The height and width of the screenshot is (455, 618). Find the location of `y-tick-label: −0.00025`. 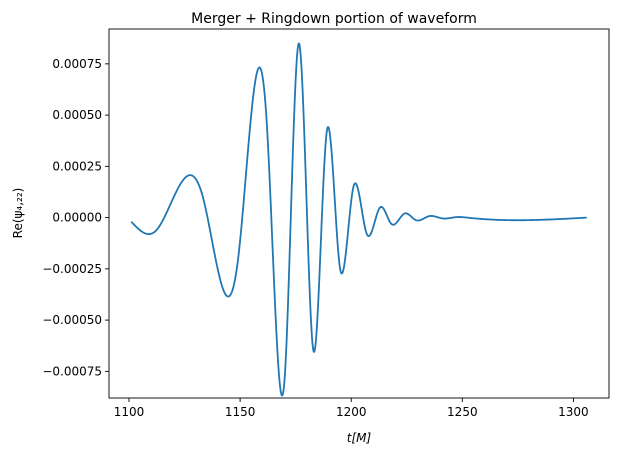

y-tick-label: −0.00025 is located at coordinates (72, 269).